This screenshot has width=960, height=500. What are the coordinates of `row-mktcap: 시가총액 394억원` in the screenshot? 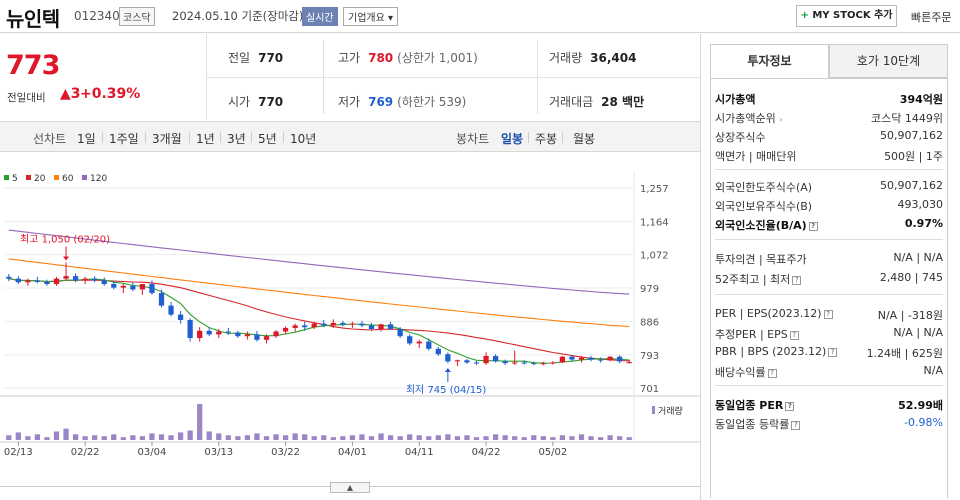 It's located at (829, 98).